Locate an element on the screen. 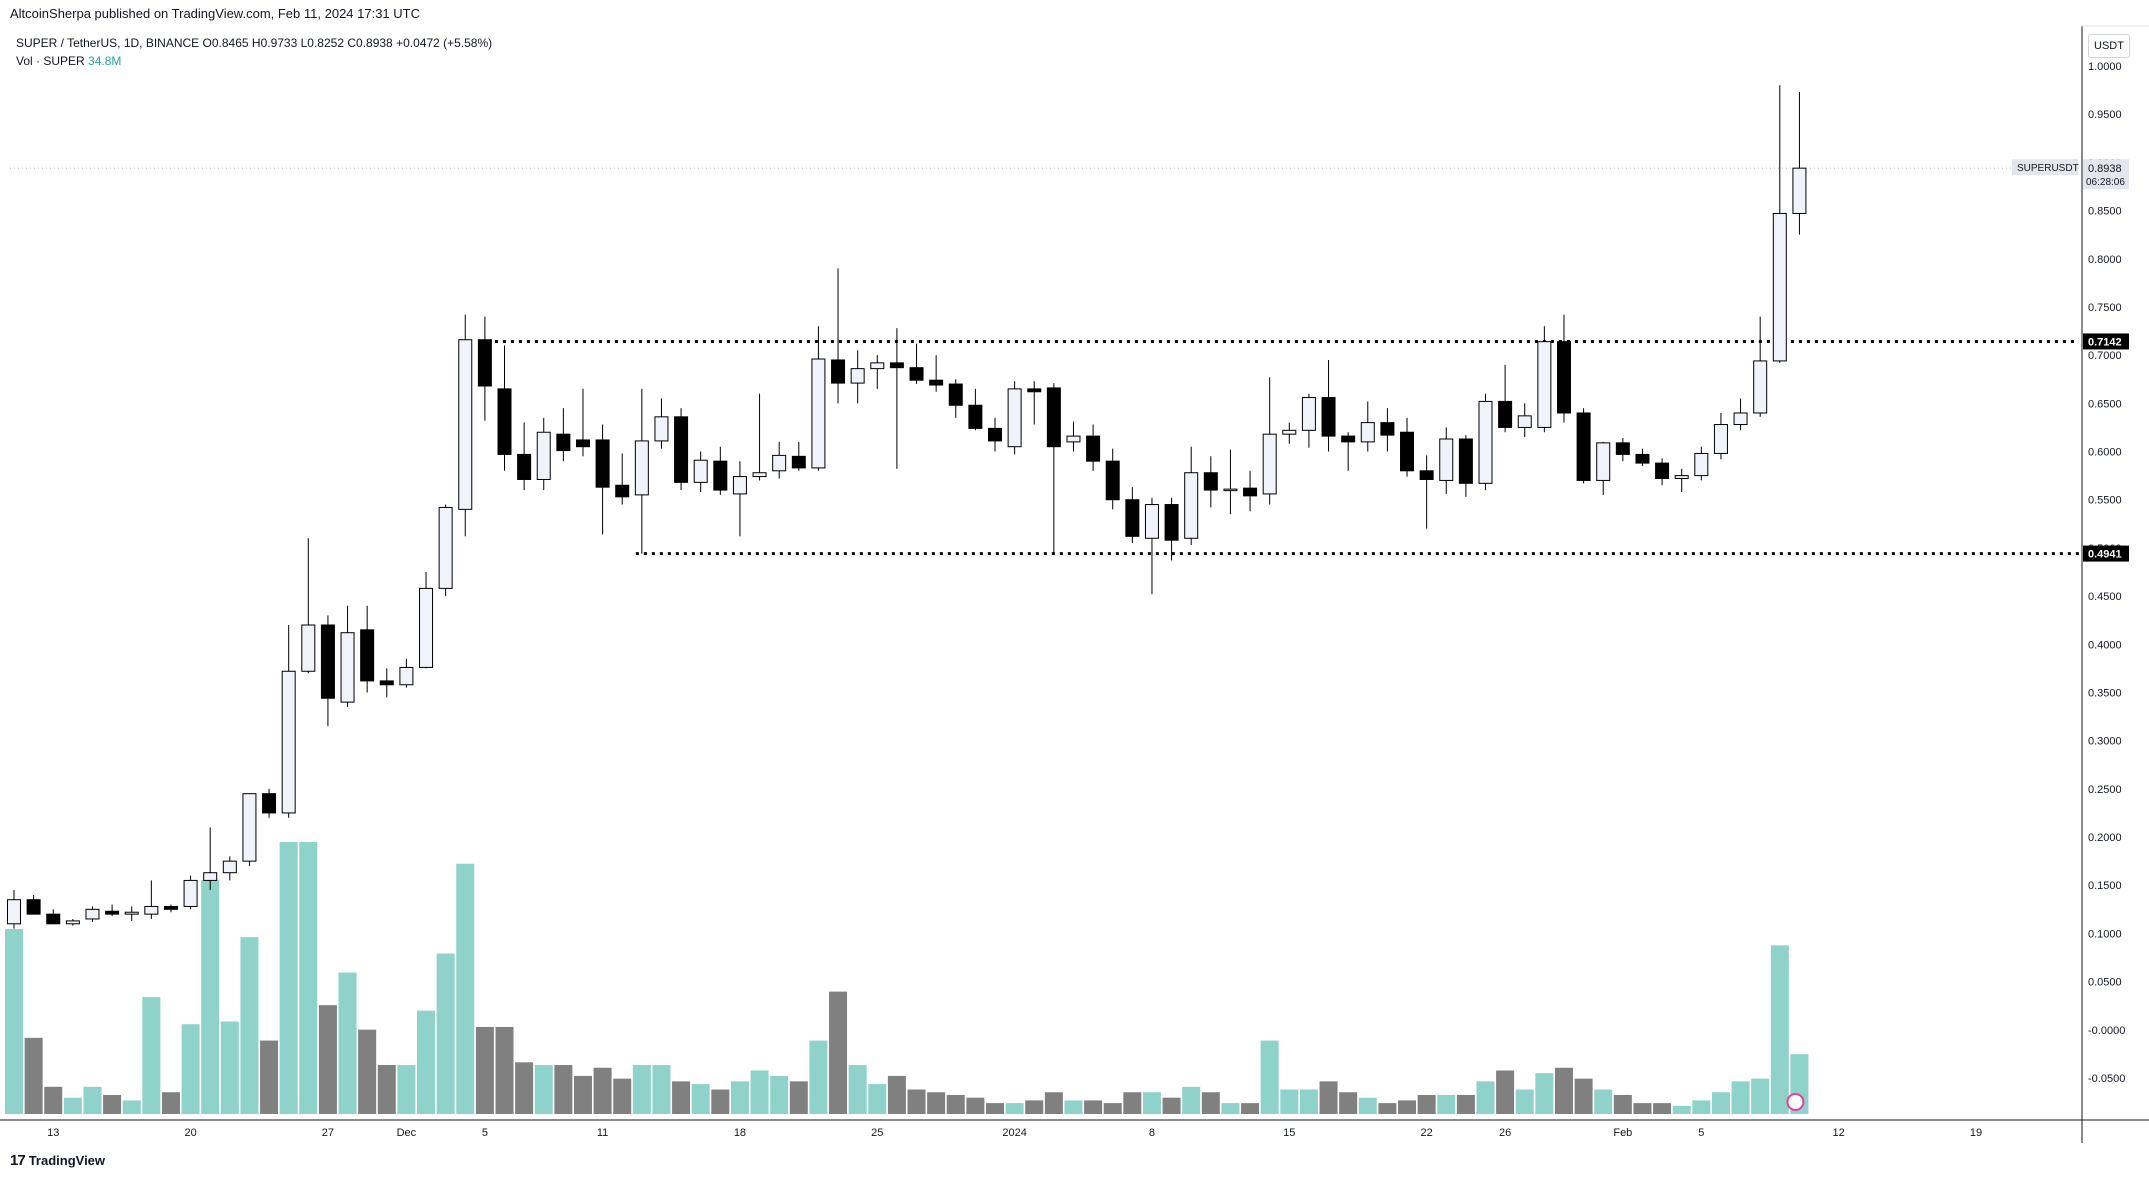 This screenshot has width=2149, height=1179. time-tick-label: 8 is located at coordinates (1152, 1133).